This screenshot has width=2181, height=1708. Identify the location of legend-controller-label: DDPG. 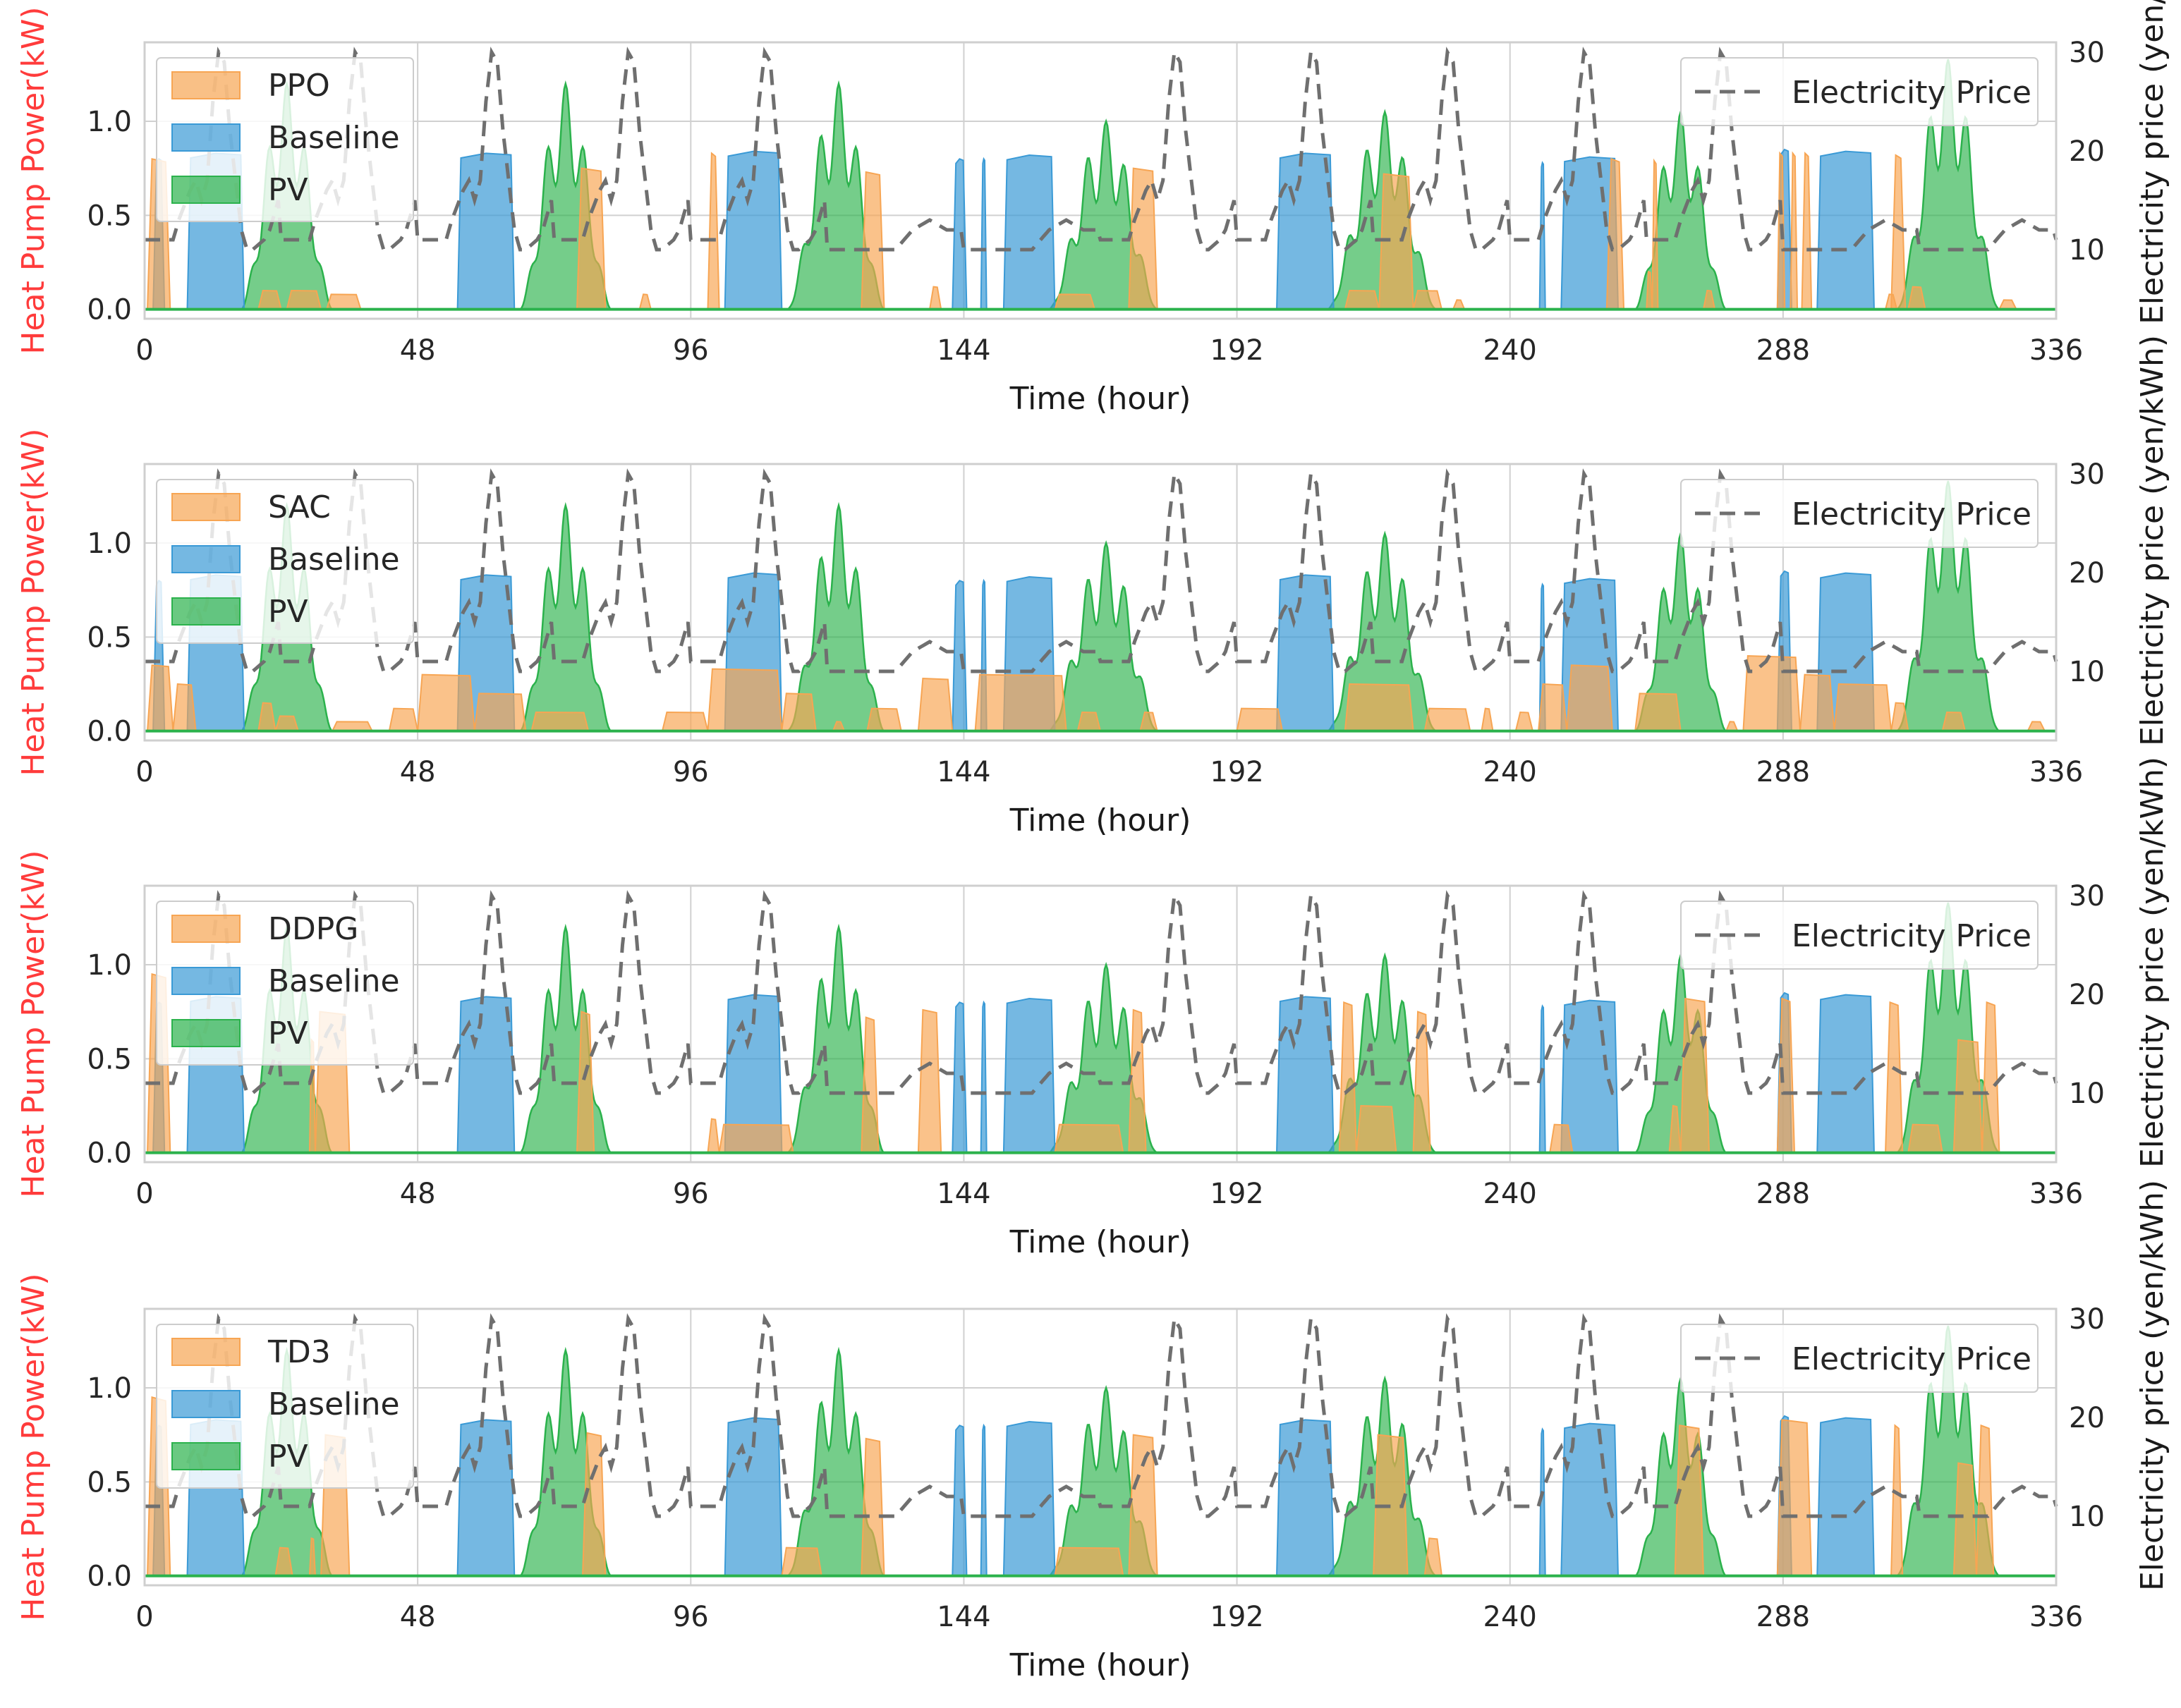
(313, 929).